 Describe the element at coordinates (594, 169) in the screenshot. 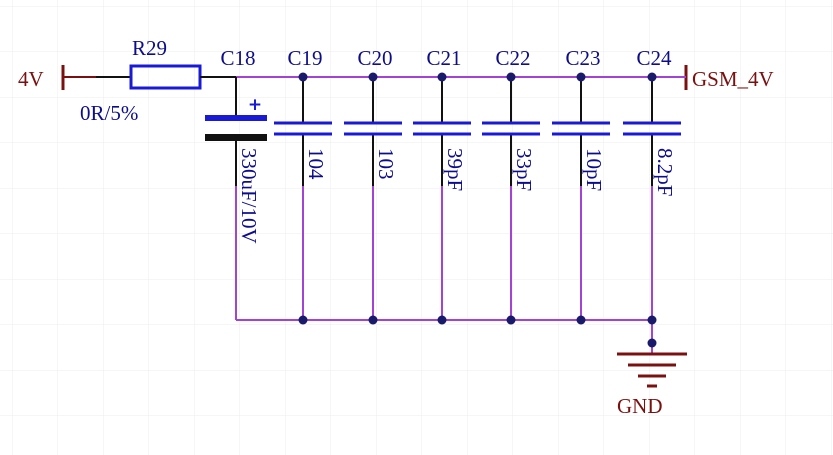

I see `capacitor-value: 10pF` at that location.